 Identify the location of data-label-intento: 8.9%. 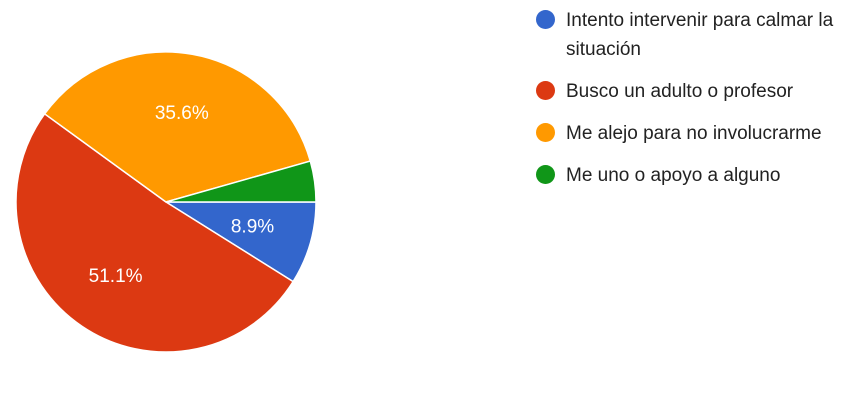
(252, 226).